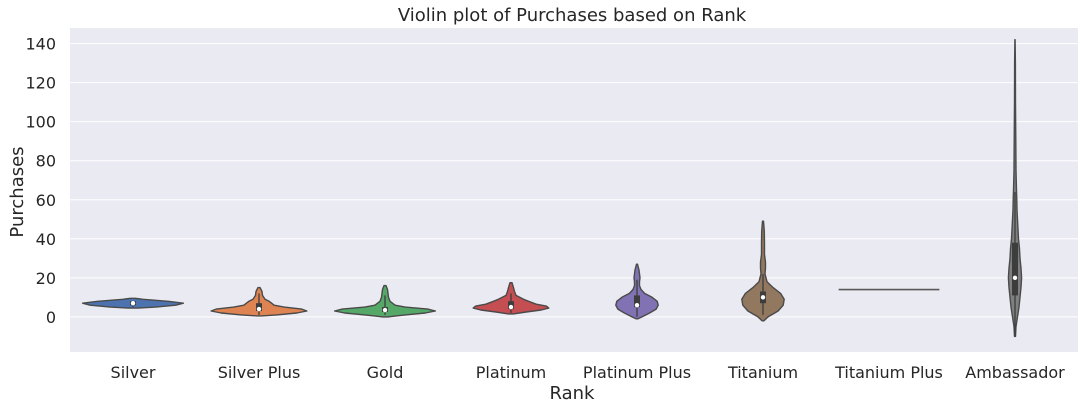 The height and width of the screenshot is (410, 1081). What do you see at coordinates (40, 44) in the screenshot?
I see `y-tick-label: 140` at bounding box center [40, 44].